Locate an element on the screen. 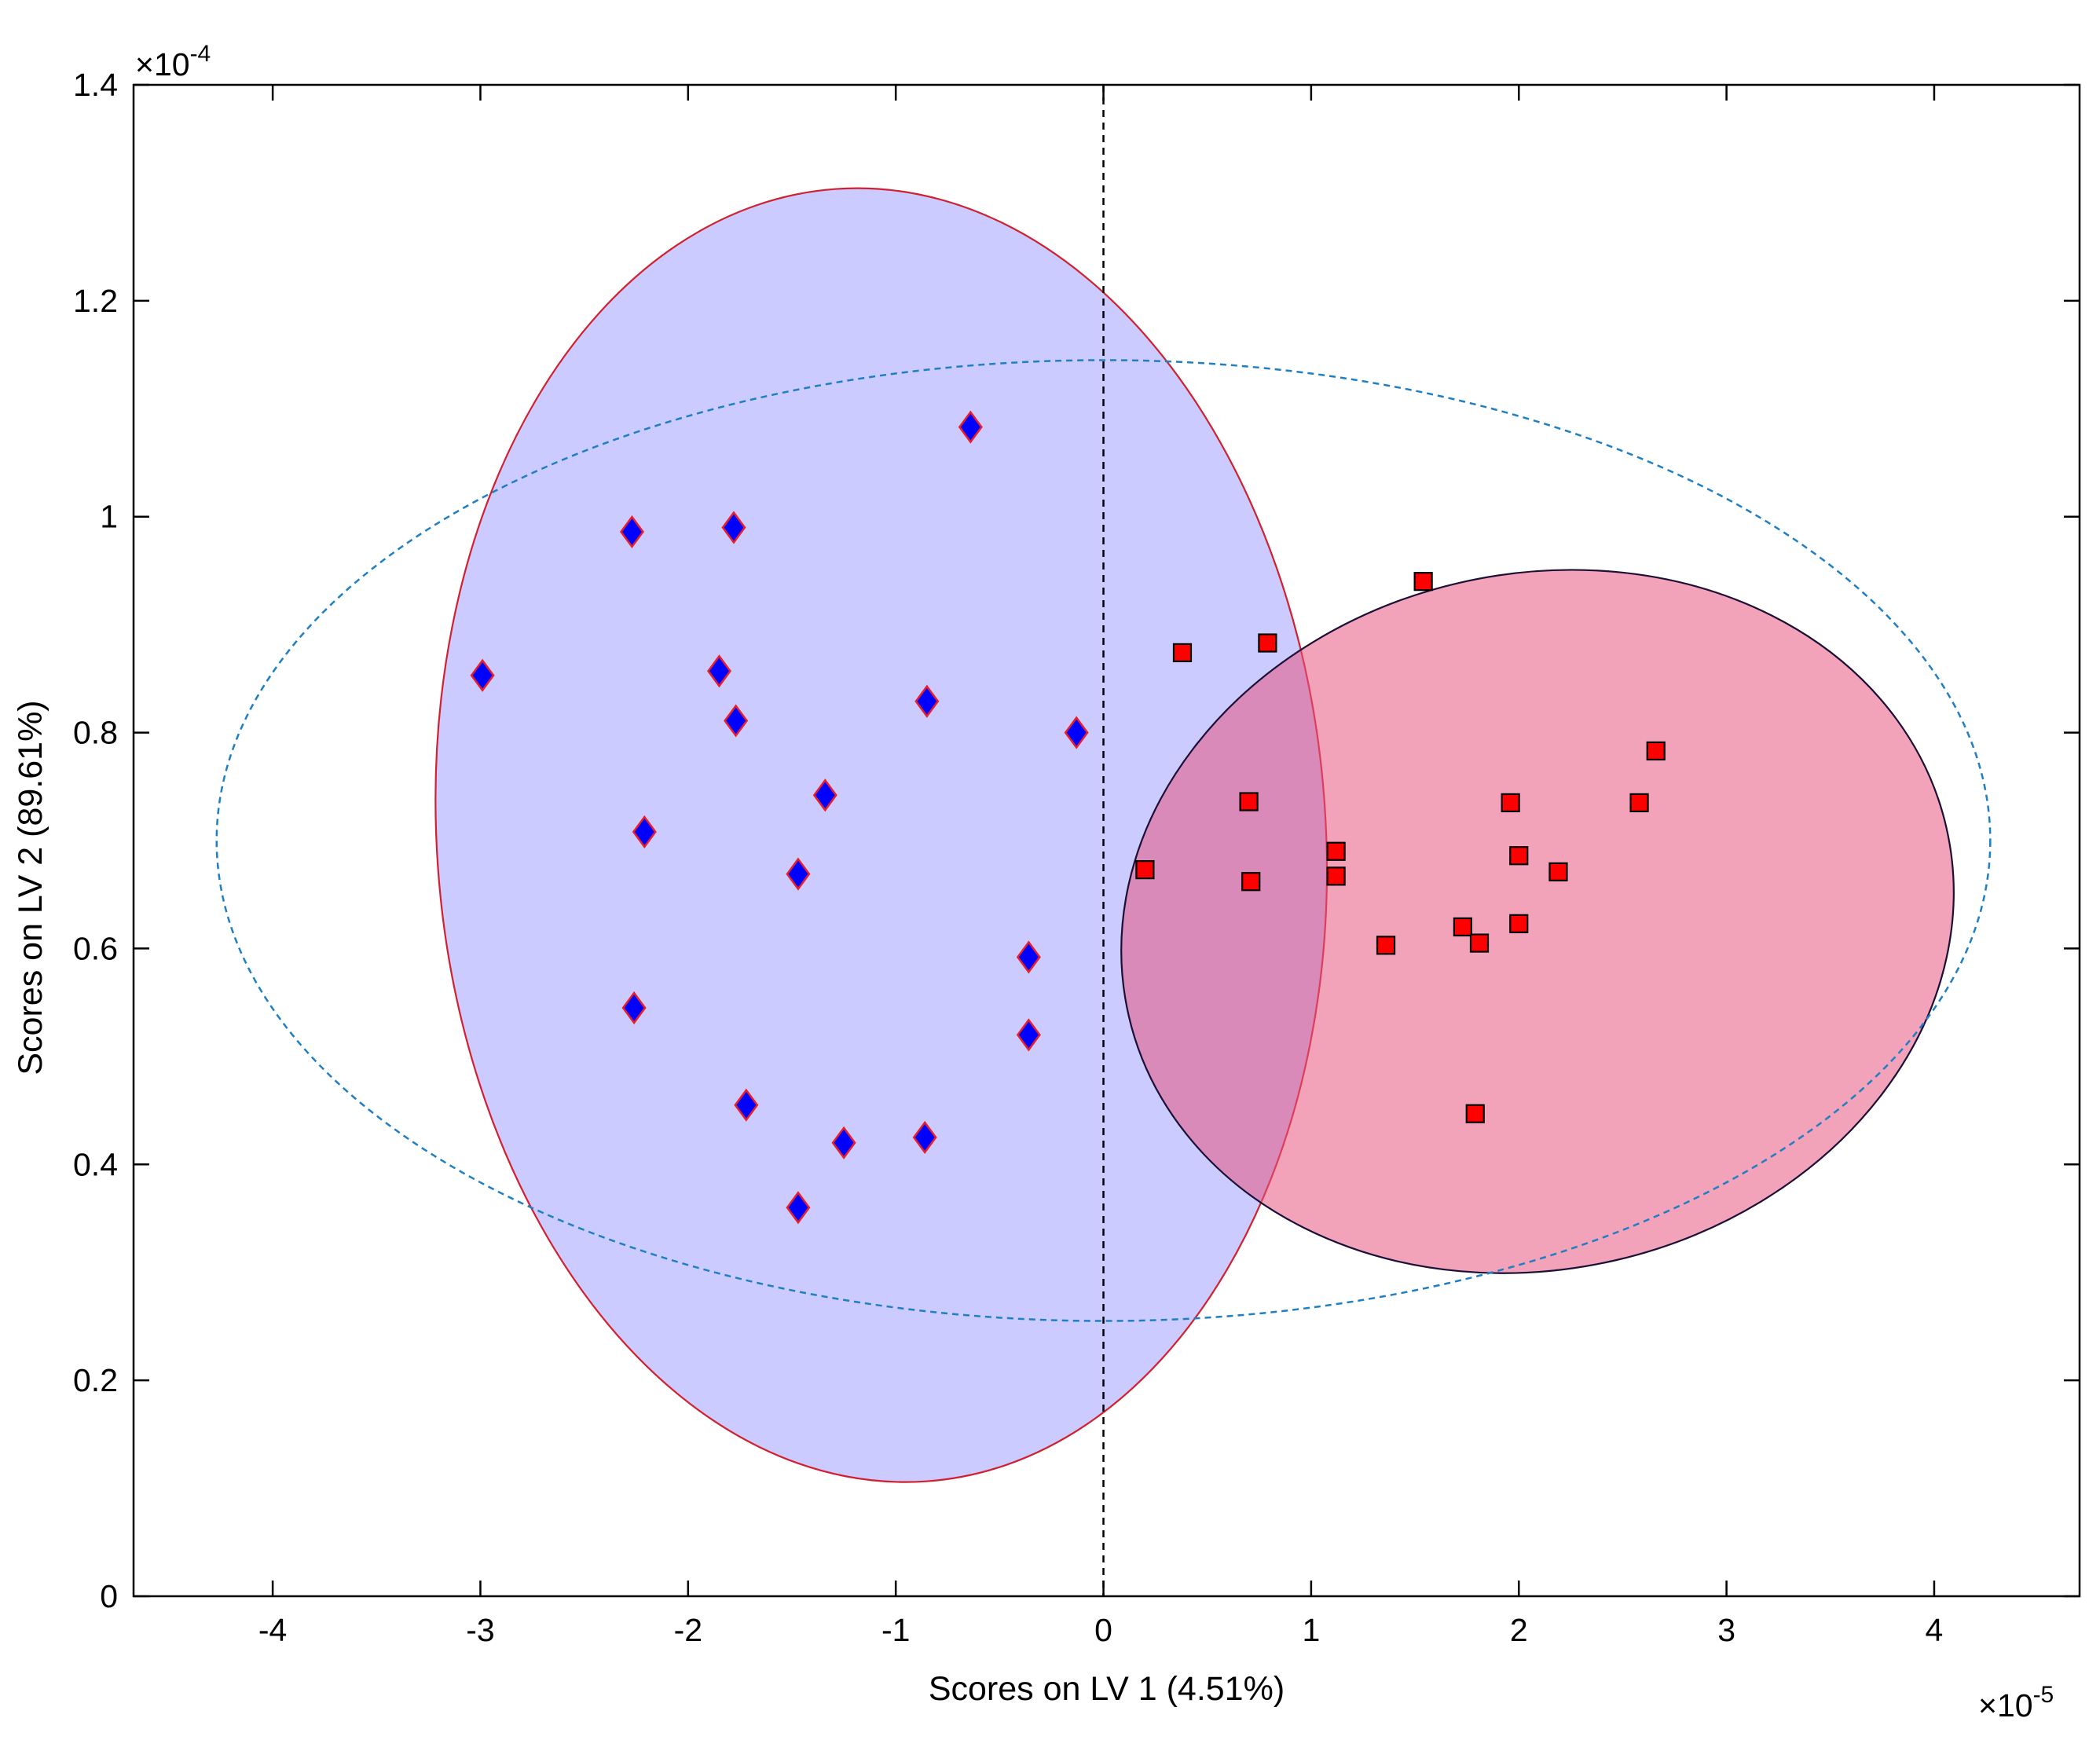 This screenshot has width=2100, height=1740. x-axis-exponent: ×10⁻⁵ is located at coordinates (2016, 1703).